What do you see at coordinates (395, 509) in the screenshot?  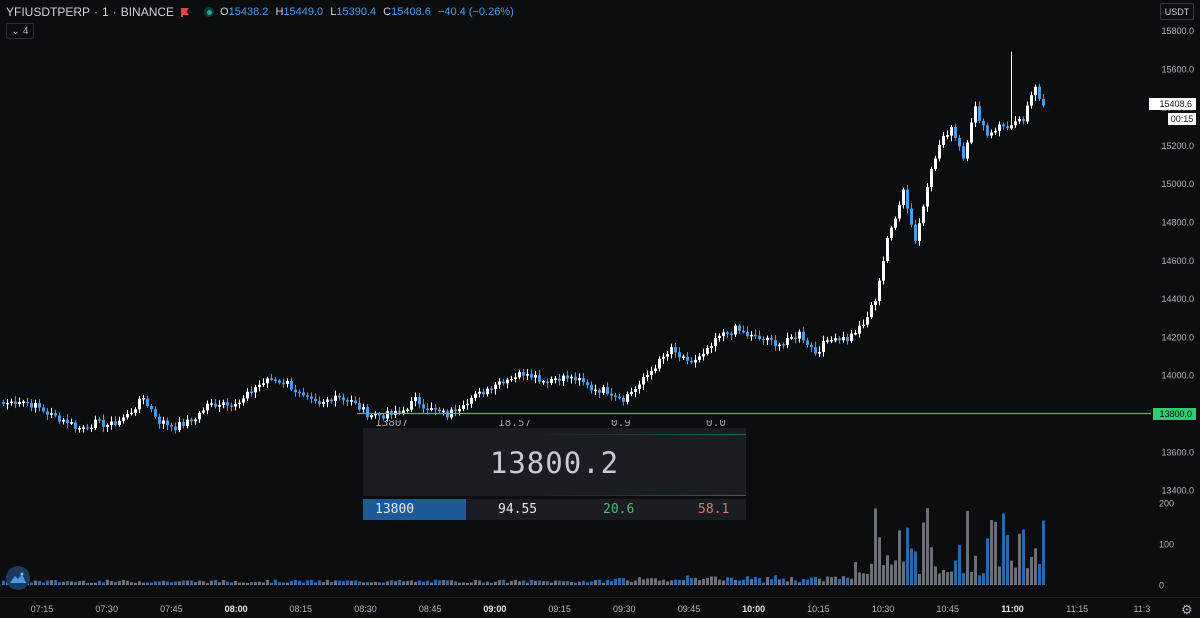 I see `row-price: 13800` at bounding box center [395, 509].